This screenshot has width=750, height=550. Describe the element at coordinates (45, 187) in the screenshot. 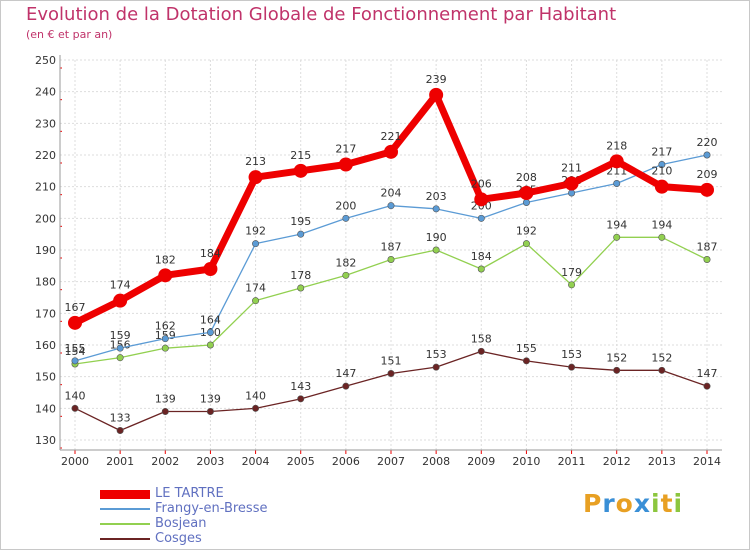

I see `y-tick-label: 210` at that location.